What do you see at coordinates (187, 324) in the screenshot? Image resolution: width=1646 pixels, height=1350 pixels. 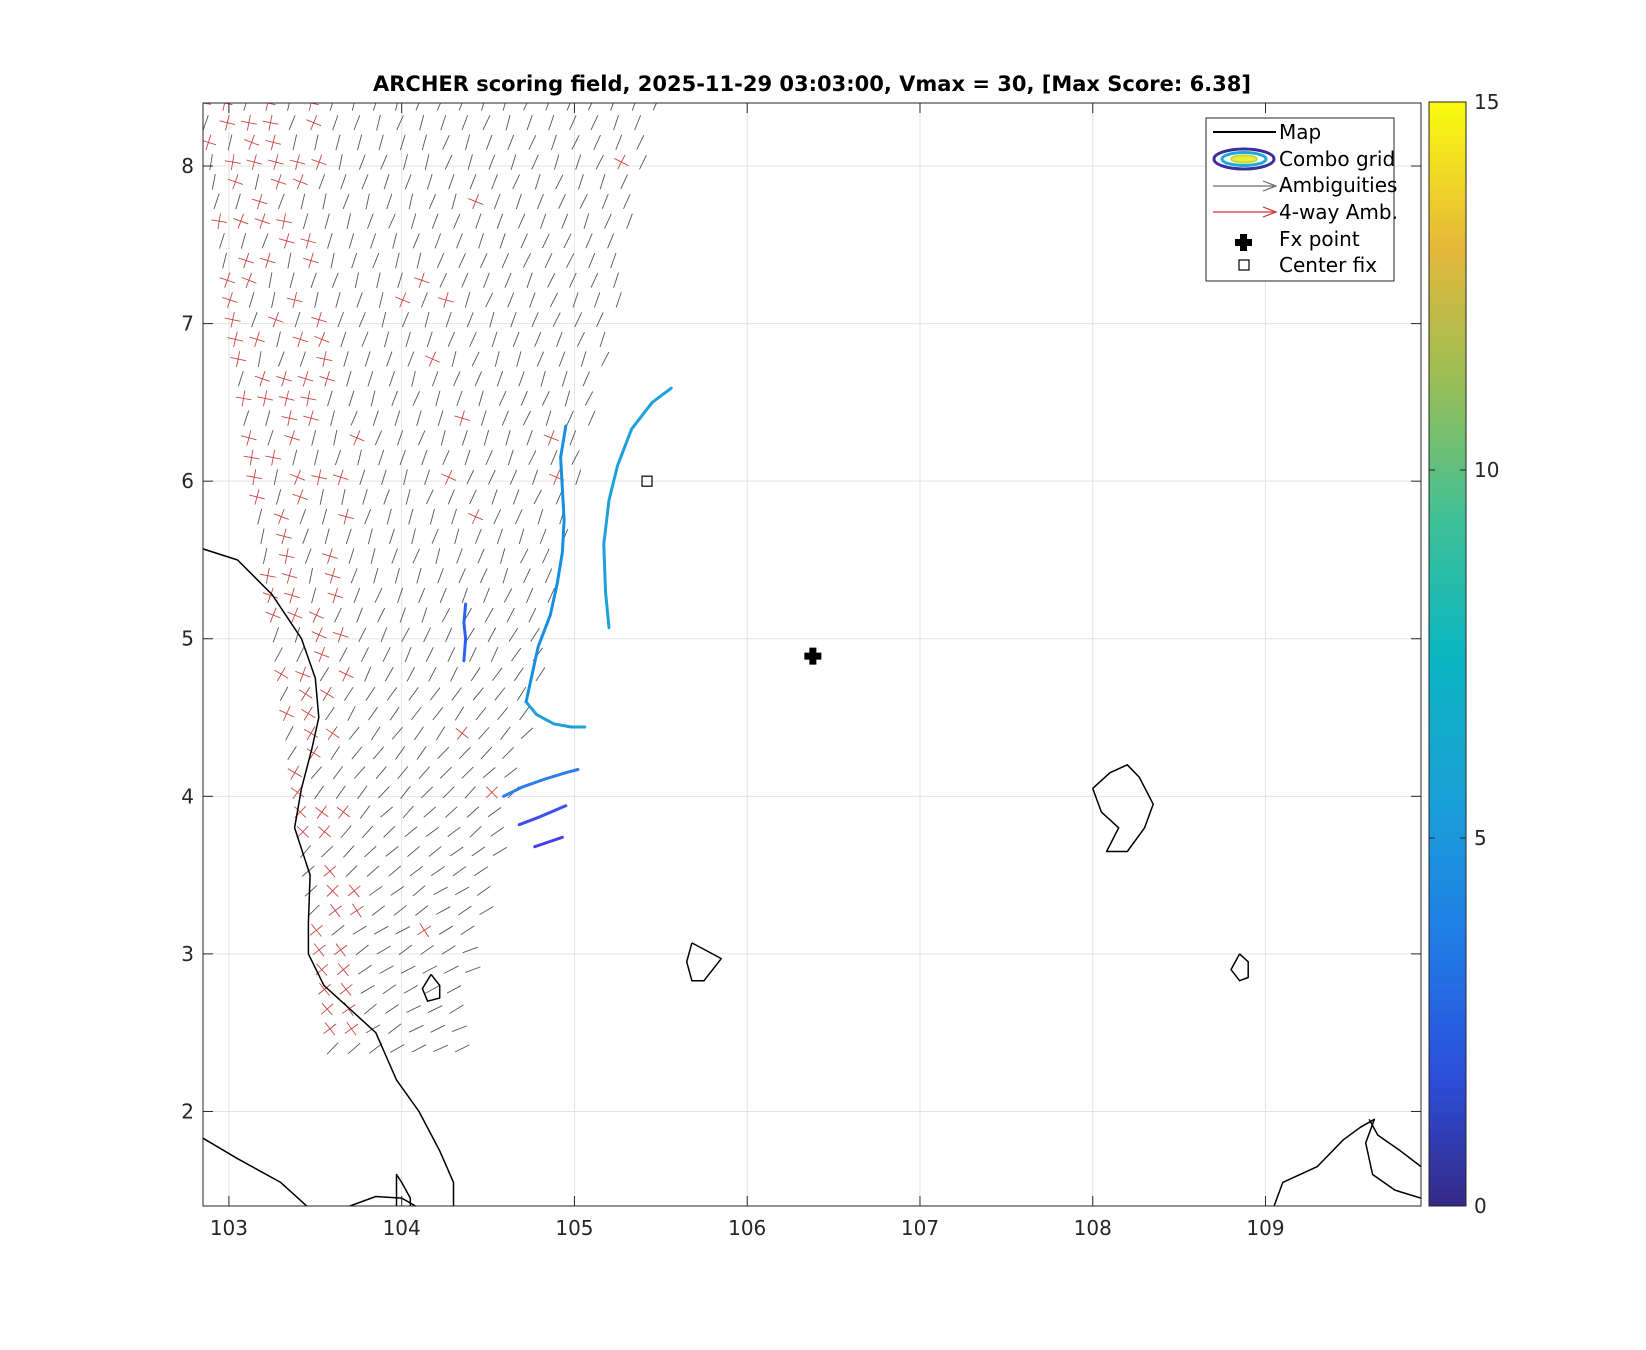 I see `y-tick-label: 7` at bounding box center [187, 324].